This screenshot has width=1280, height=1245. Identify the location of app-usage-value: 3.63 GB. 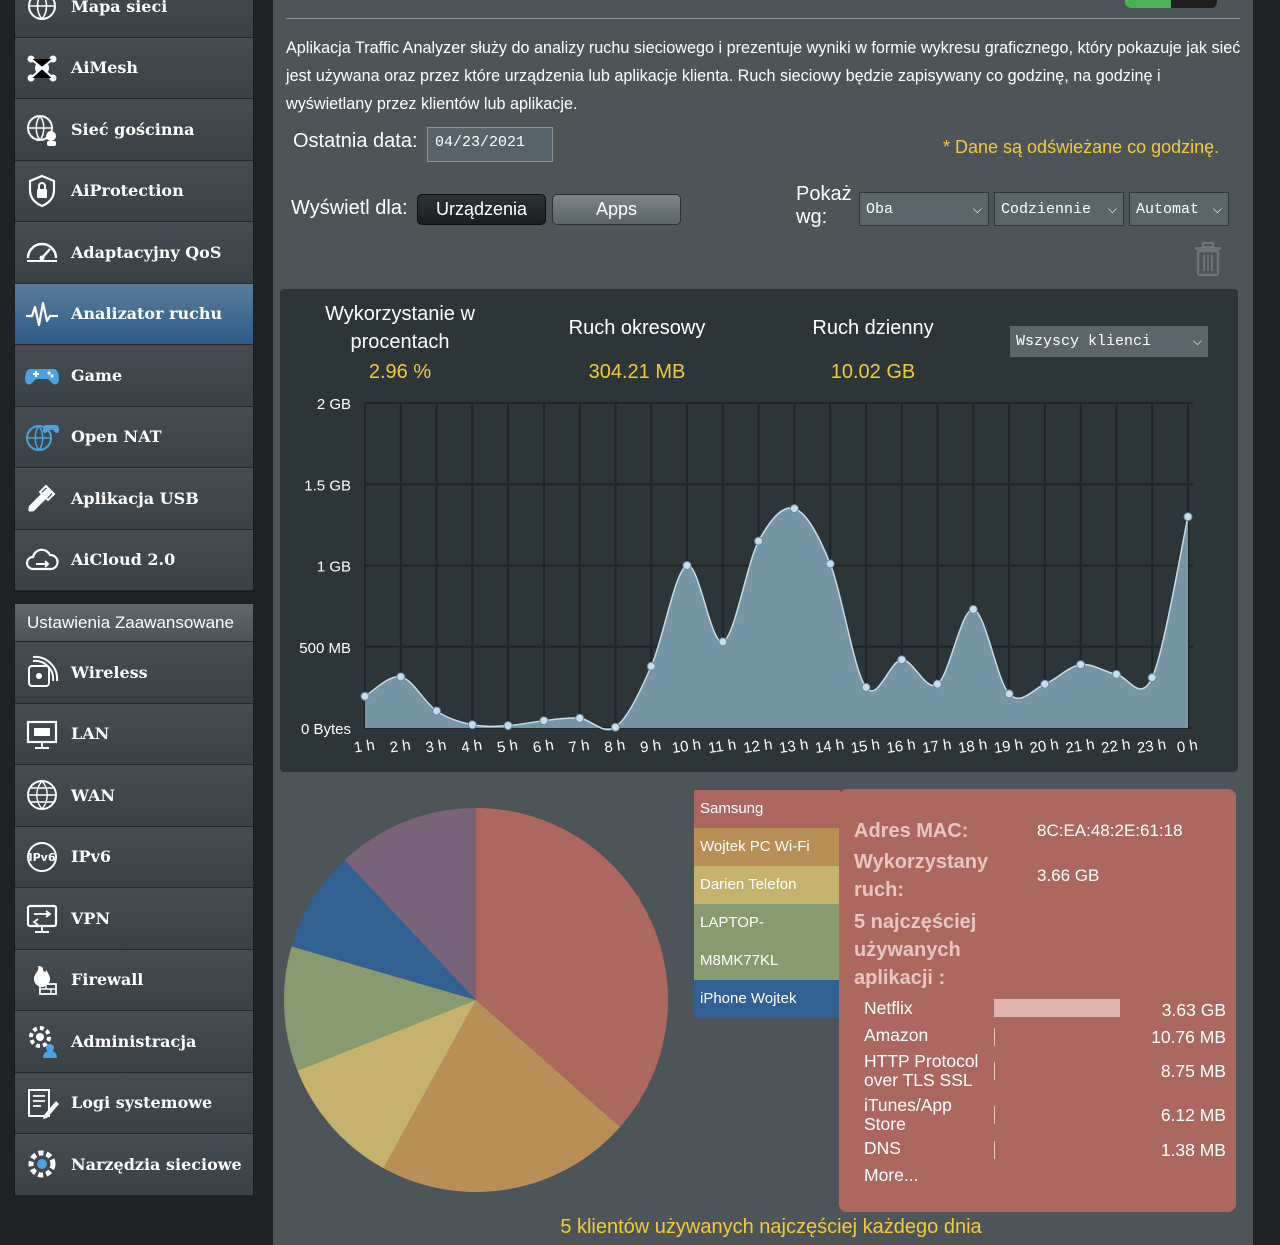
(1193, 1010).